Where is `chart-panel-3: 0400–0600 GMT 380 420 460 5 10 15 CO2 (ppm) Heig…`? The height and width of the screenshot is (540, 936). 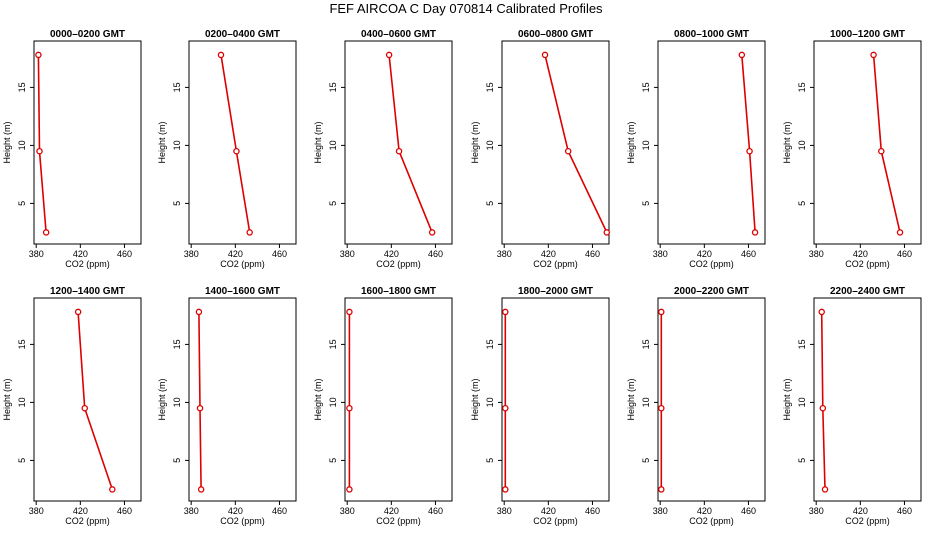 chart-panel-3: 0400–0600 GMT 380 420 460 5 10 15 CO2 (ppm) Heig… is located at coordinates (383, 149).